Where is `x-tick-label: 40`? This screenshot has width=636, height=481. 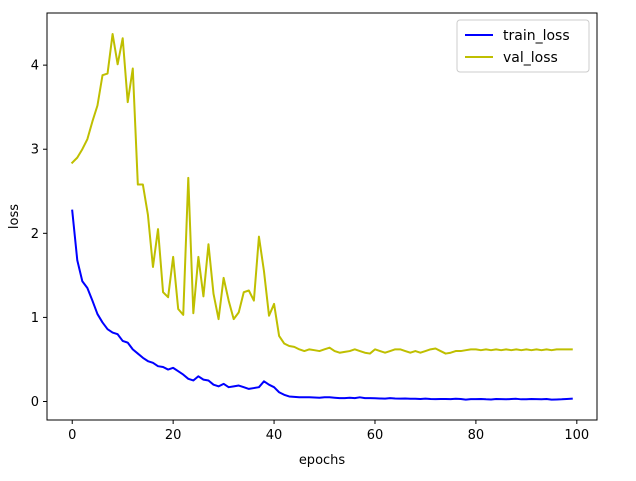
x-tick-label: 40 is located at coordinates (274, 435).